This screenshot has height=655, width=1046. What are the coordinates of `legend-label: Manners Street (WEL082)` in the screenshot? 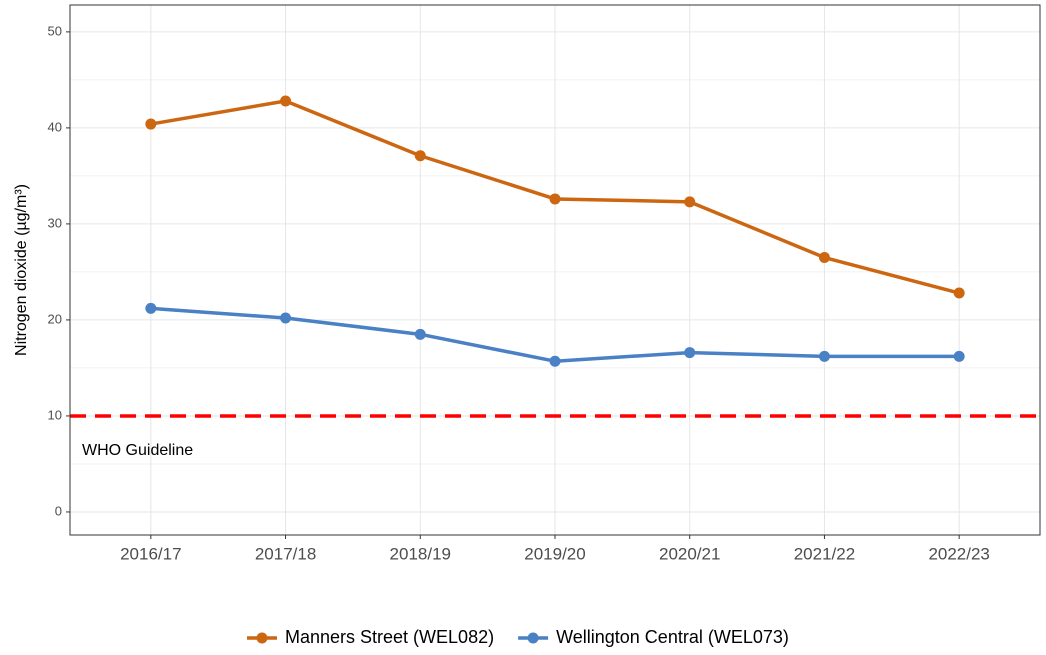 It's located at (389, 637).